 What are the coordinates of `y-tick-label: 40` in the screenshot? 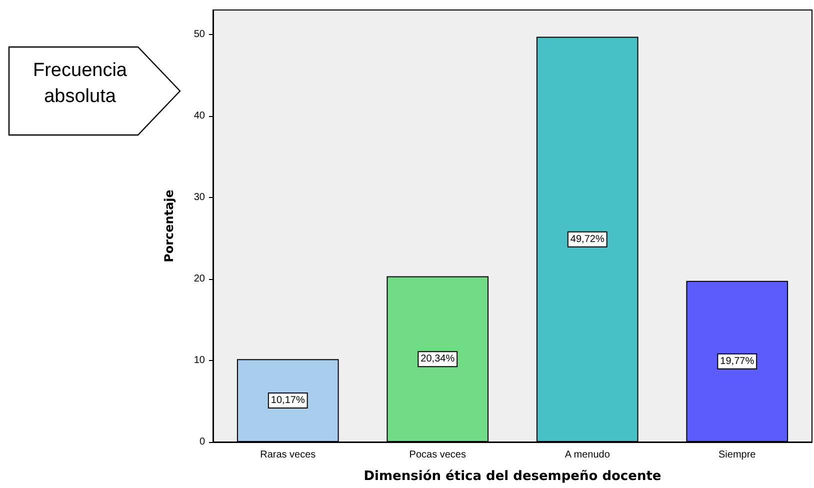 It's located at (200, 116).